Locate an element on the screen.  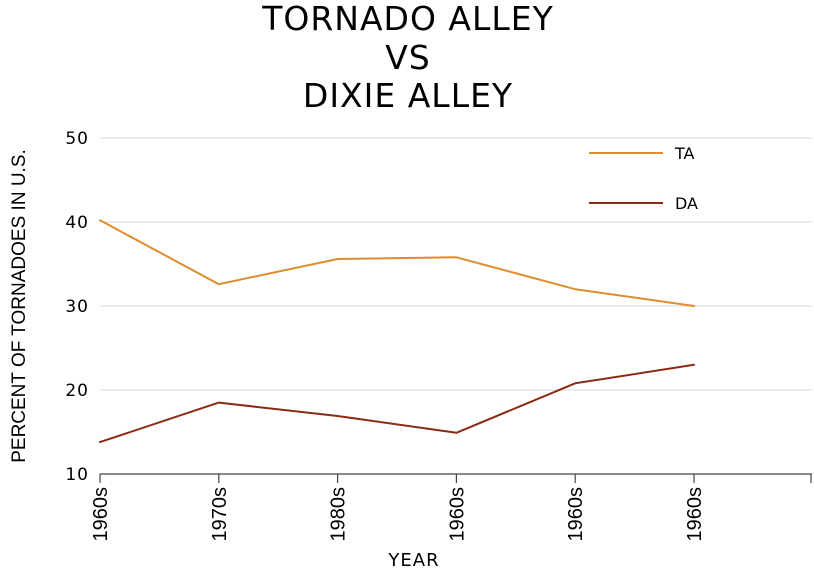
y-tick-label: 30 is located at coordinates (77, 307).